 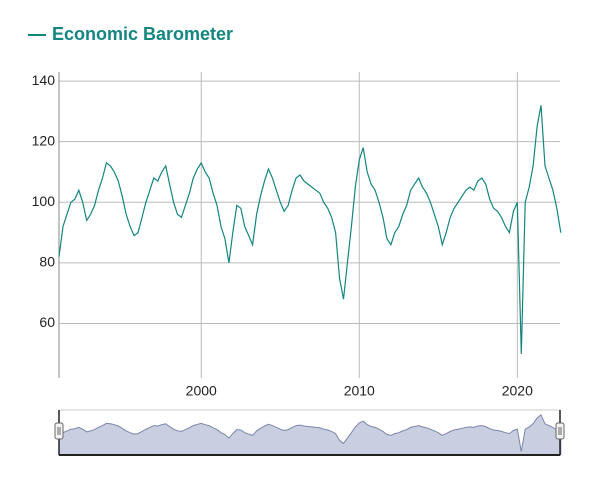 What do you see at coordinates (44, 140) in the screenshot?
I see `y-tick-label: 120` at bounding box center [44, 140].